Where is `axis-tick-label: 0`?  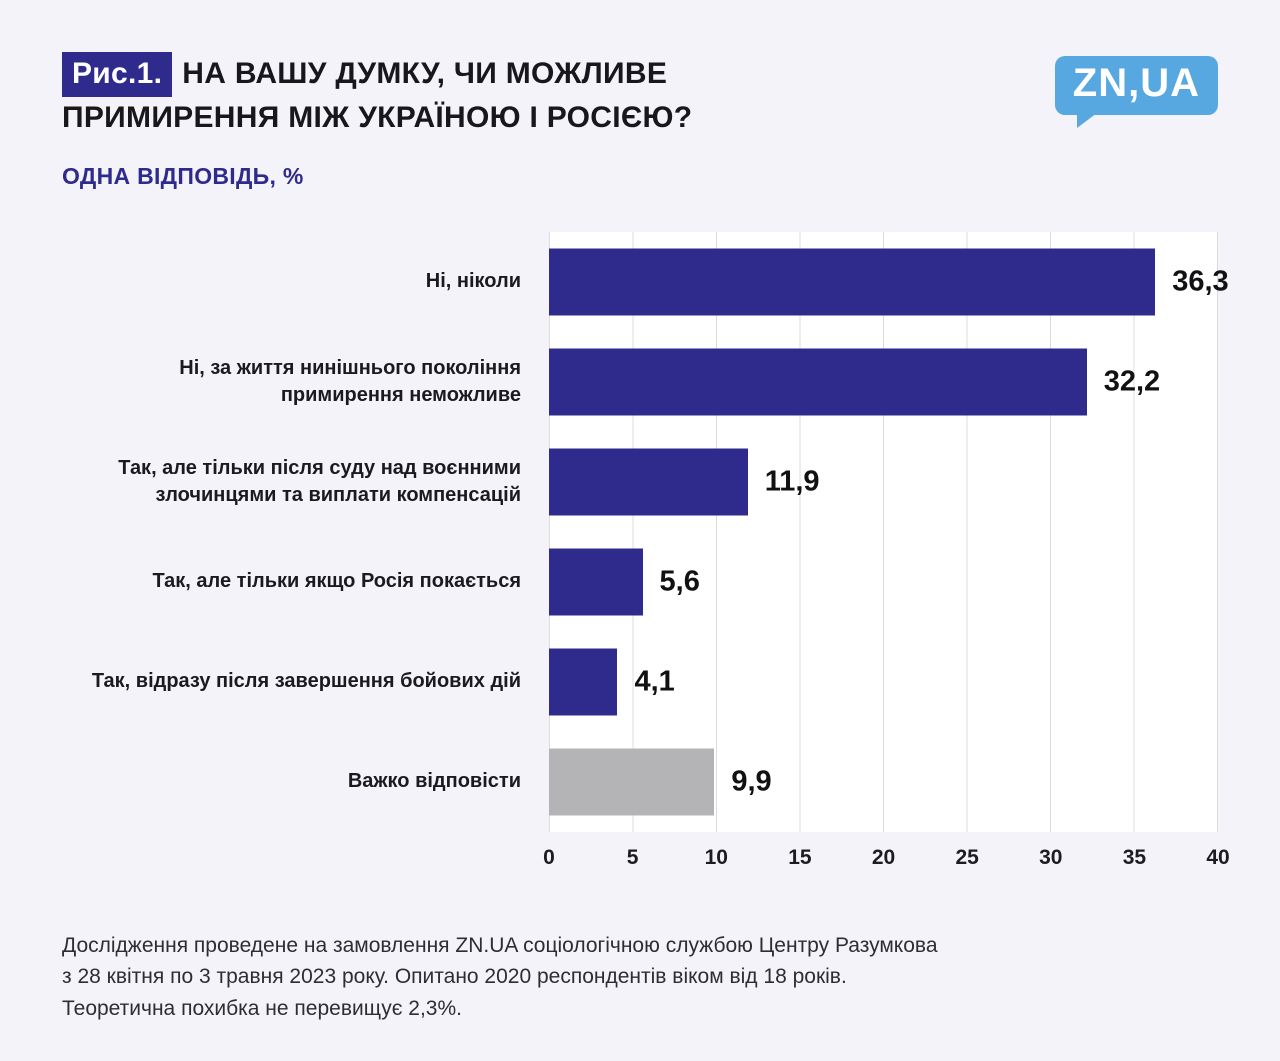
axis-tick-label: 0 is located at coordinates (549, 857).